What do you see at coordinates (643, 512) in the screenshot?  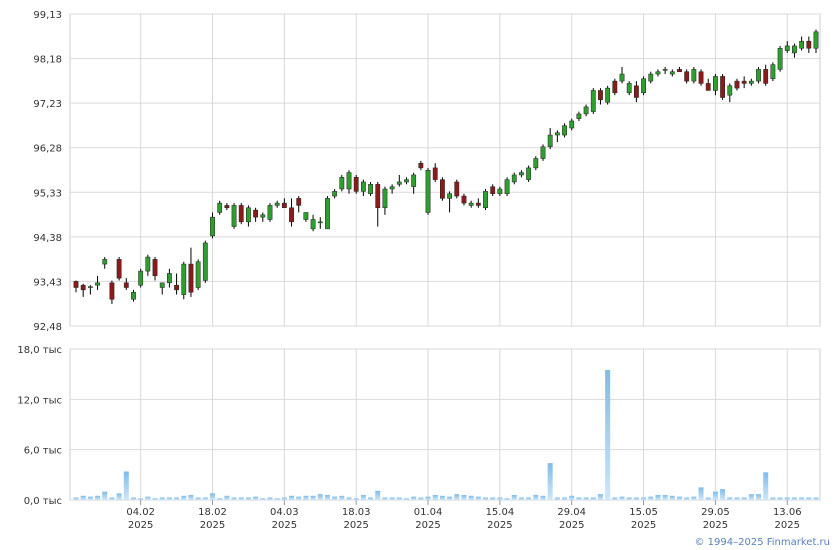 I see `x-tick-label-date: 15.05` at bounding box center [643, 512].